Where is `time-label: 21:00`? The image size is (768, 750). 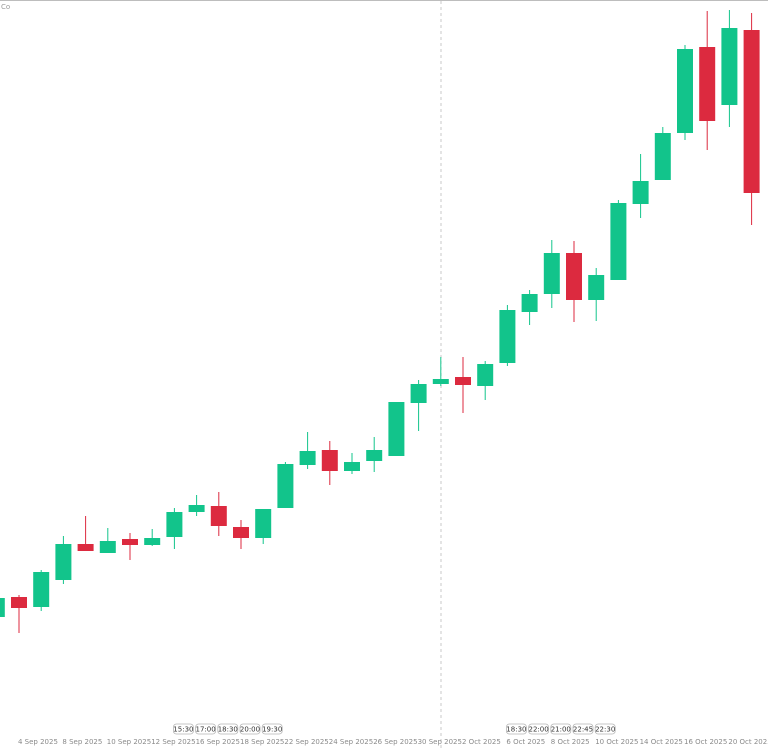
time-label: 21:00 is located at coordinates (561, 730).